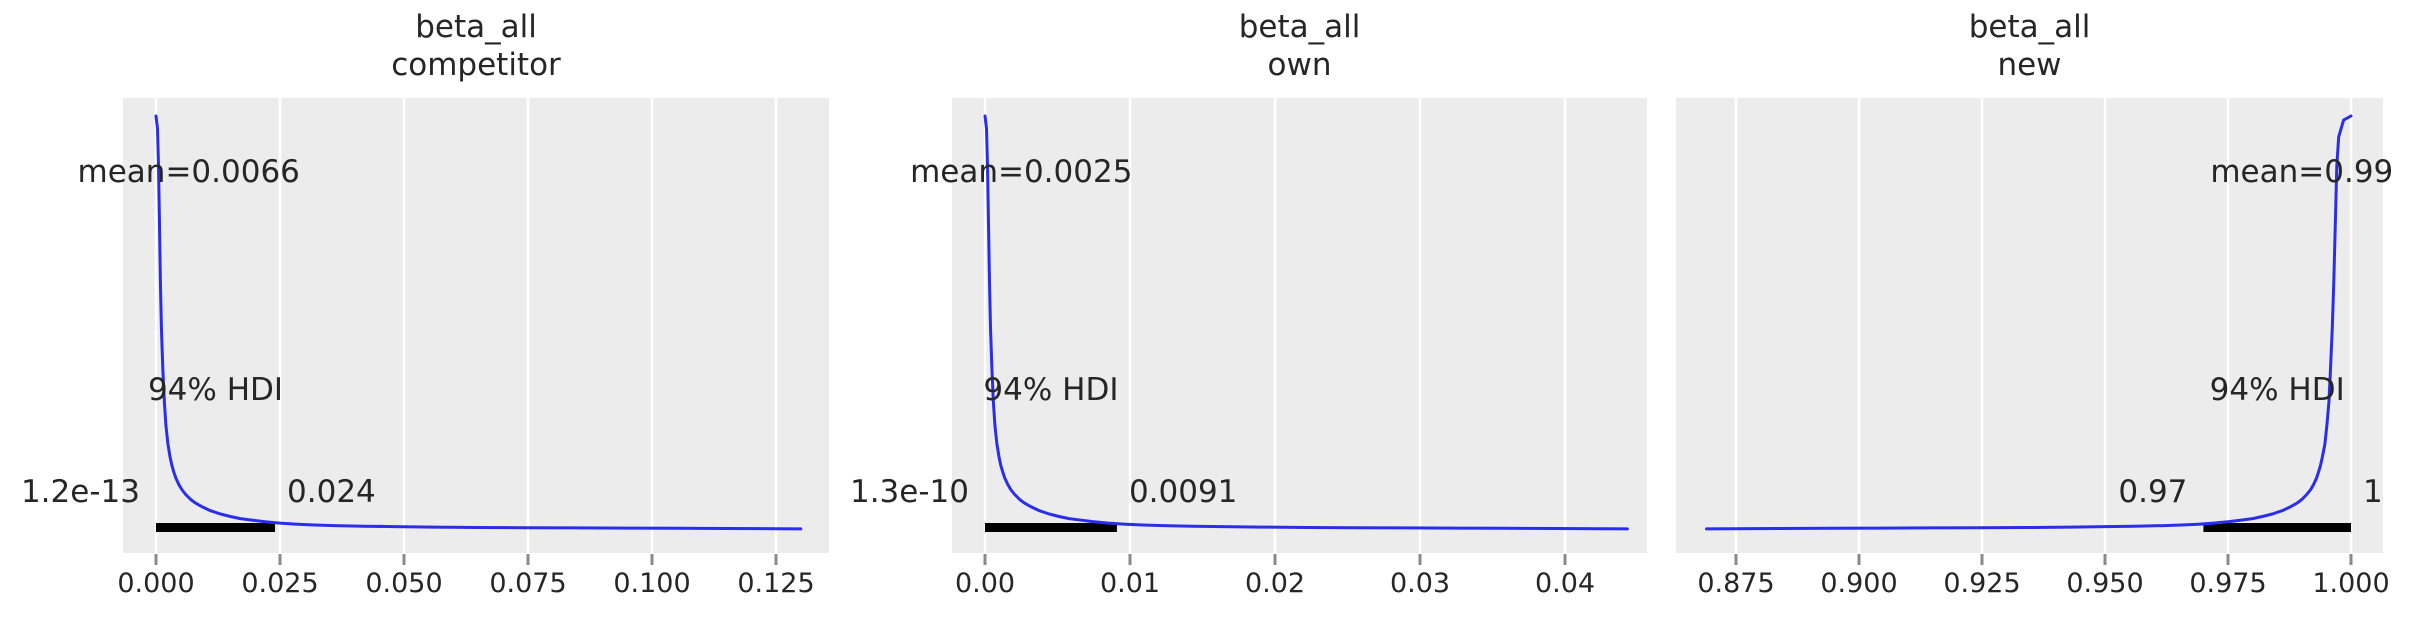 Image resolution: width=2423 pixels, height=623 pixels. What do you see at coordinates (1021, 172) in the screenshot?
I see `mean-annotation: mean=0.0025` at bounding box center [1021, 172].